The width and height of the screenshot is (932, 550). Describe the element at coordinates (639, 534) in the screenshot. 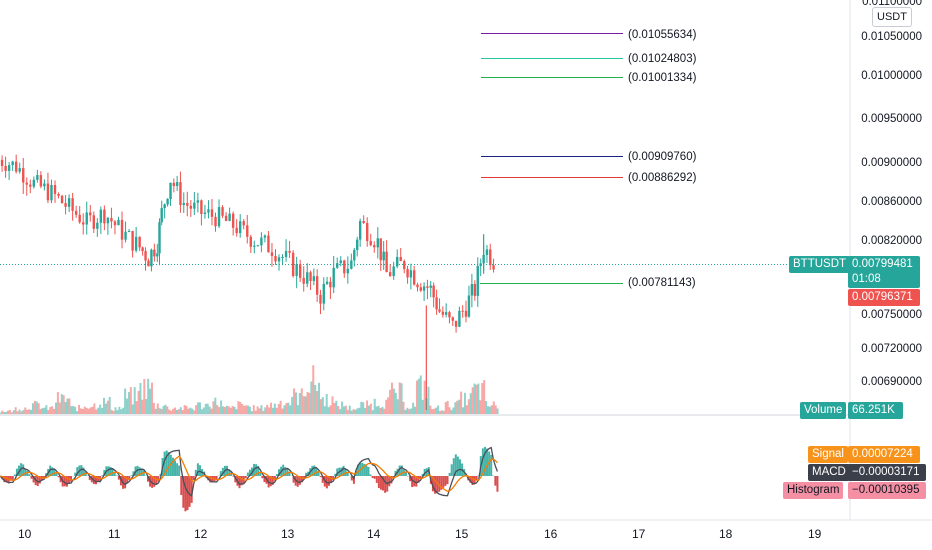

I see `date-axis-label: 17` at that location.